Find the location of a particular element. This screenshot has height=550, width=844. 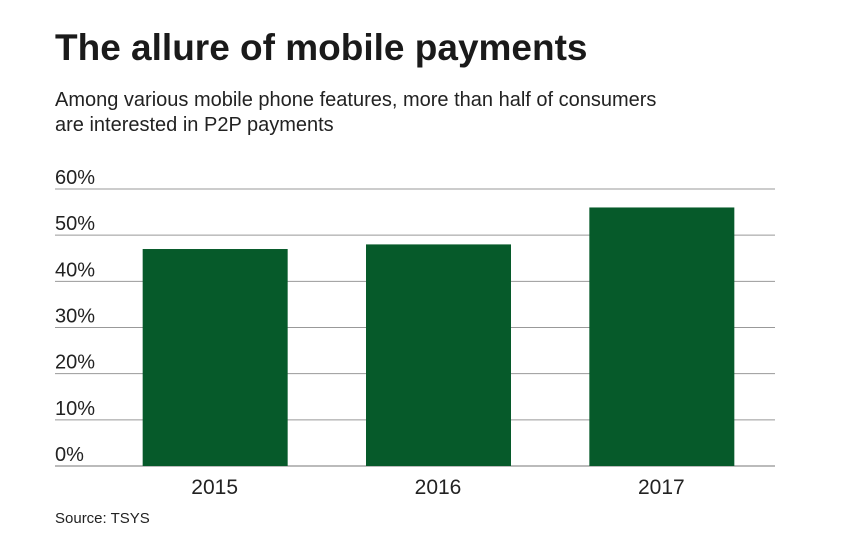

y-tick-label: 60% is located at coordinates (75, 178).